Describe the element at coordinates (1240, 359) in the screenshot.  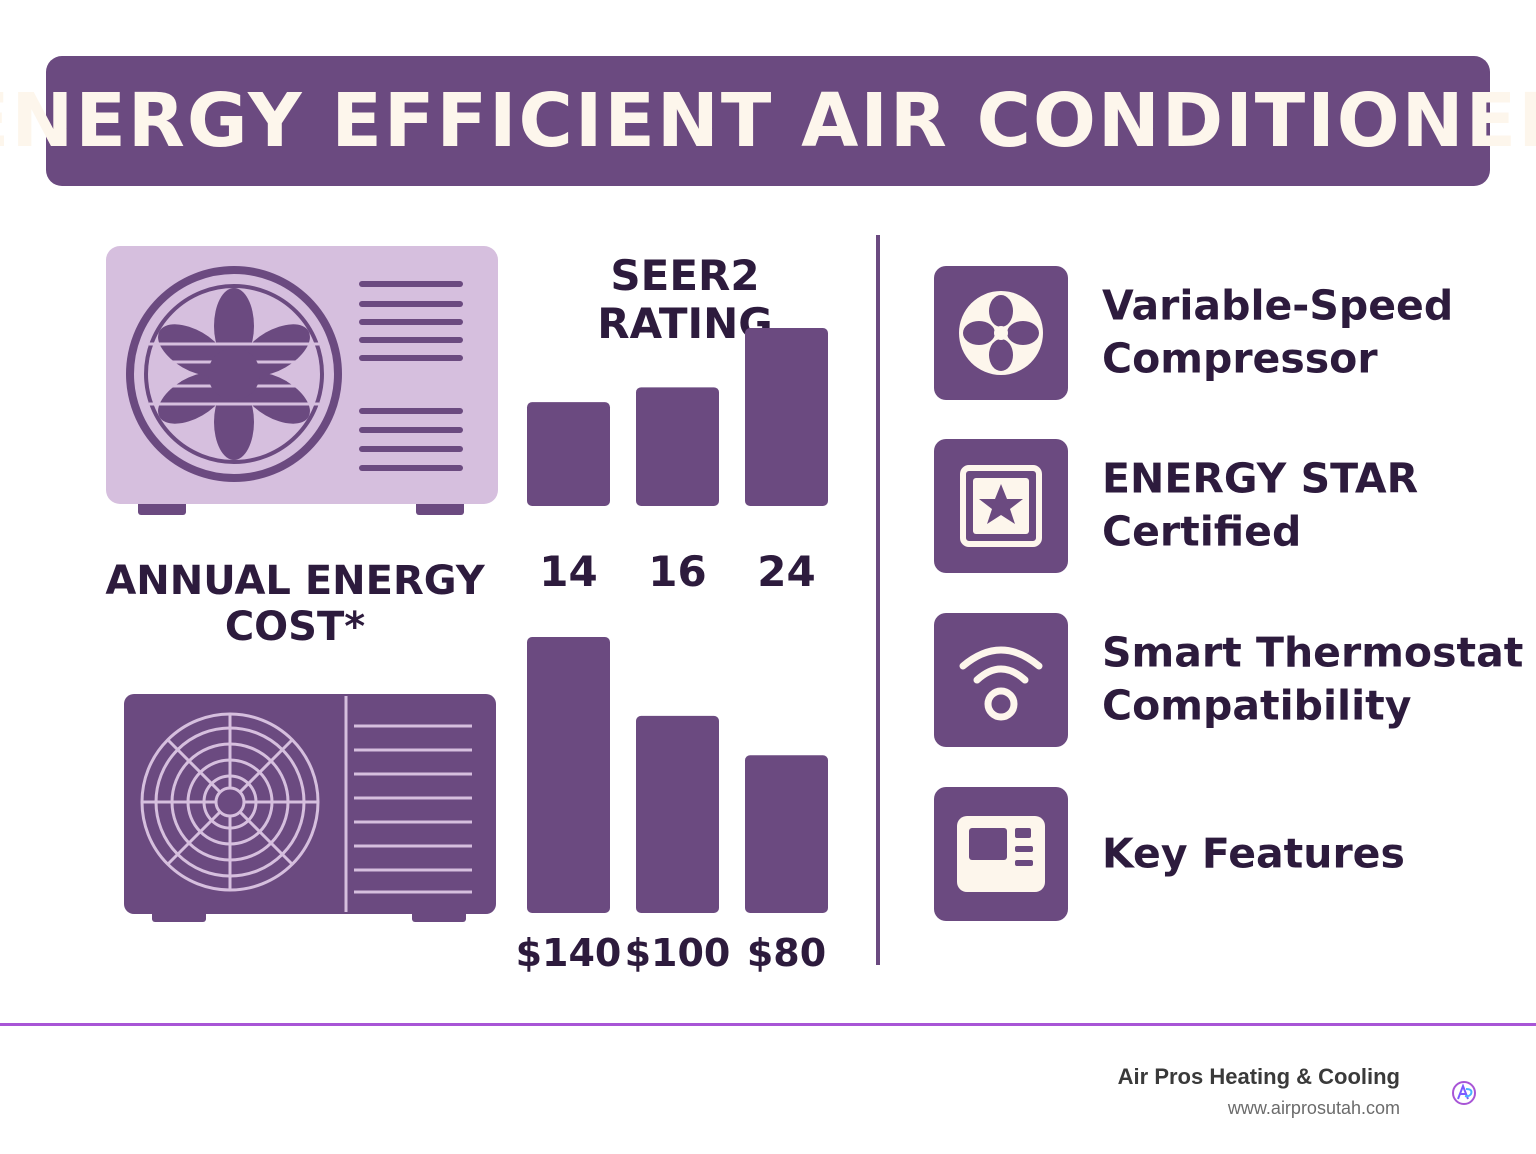
I see `feature-label-line: Compressor` at that location.